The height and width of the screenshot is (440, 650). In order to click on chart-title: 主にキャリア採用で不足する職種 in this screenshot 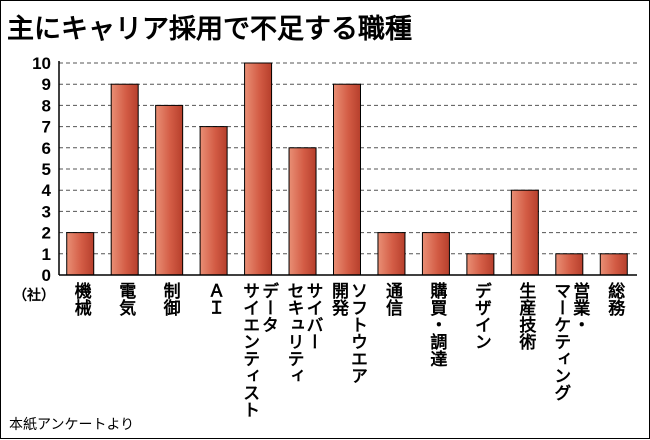, I will do `click(209, 29)`.